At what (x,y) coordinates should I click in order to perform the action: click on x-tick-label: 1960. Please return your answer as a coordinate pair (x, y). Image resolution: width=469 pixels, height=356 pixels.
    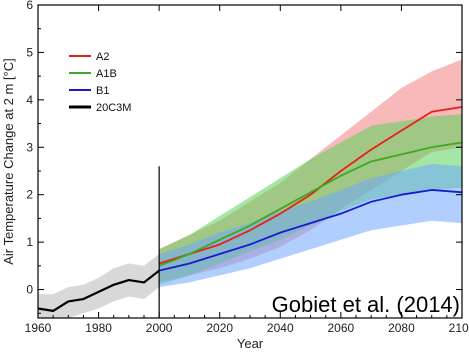
    Looking at the image, I should click on (38, 328).